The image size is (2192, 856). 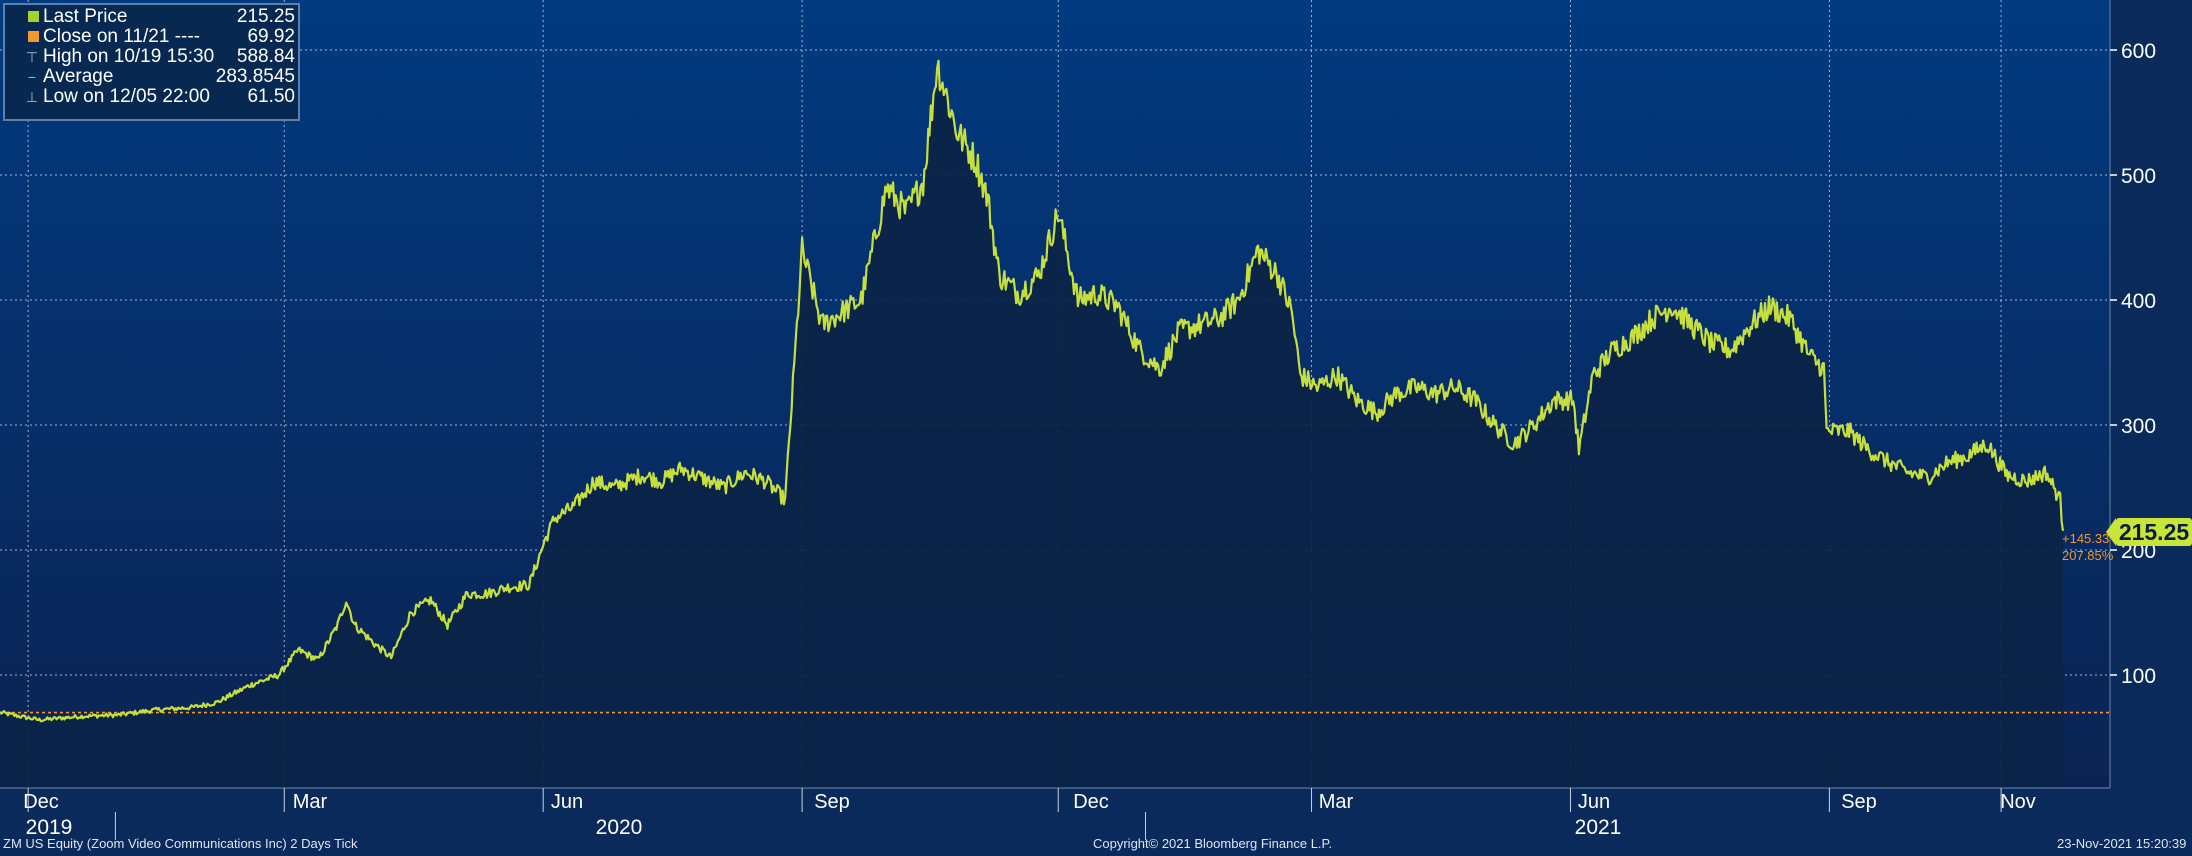 What do you see at coordinates (2151, 394) in the screenshot?
I see `y-axis-panel` at bounding box center [2151, 394].